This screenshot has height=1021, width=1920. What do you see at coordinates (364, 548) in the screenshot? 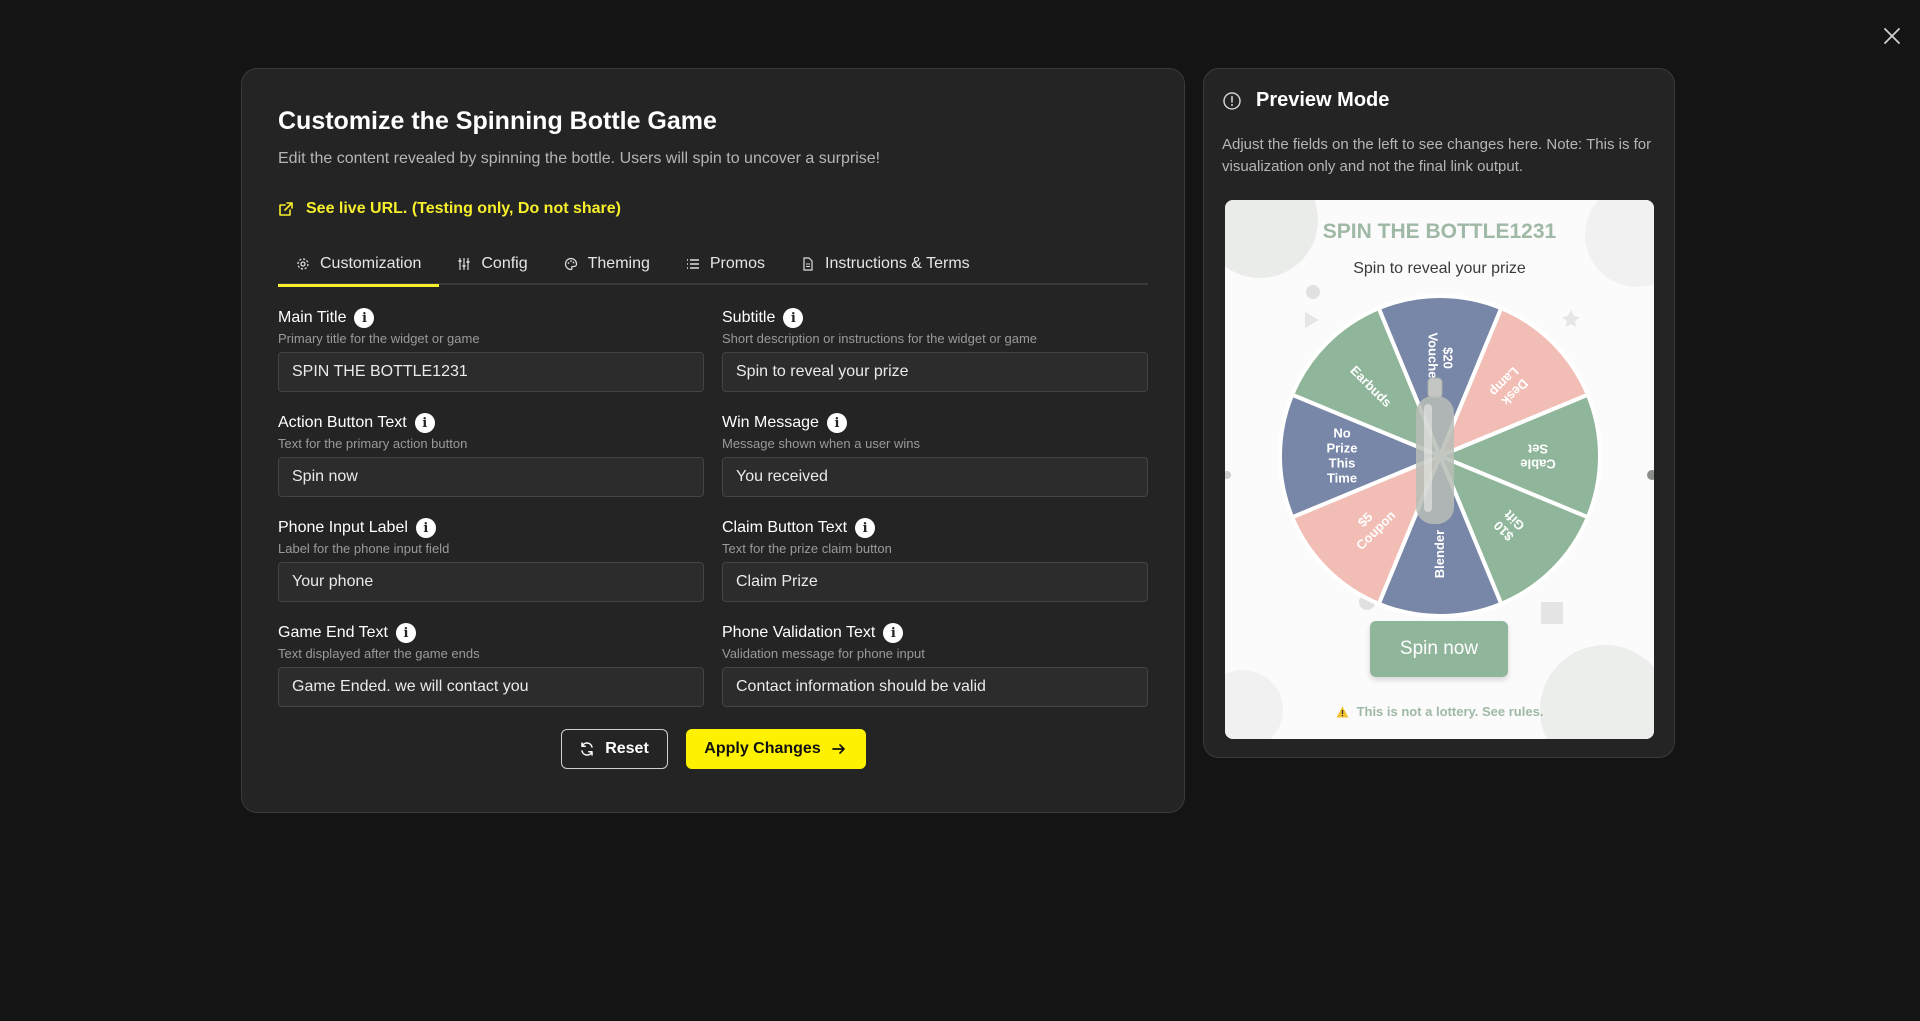
I see `phone-input-label-help: Label for the phone input field` at bounding box center [364, 548].